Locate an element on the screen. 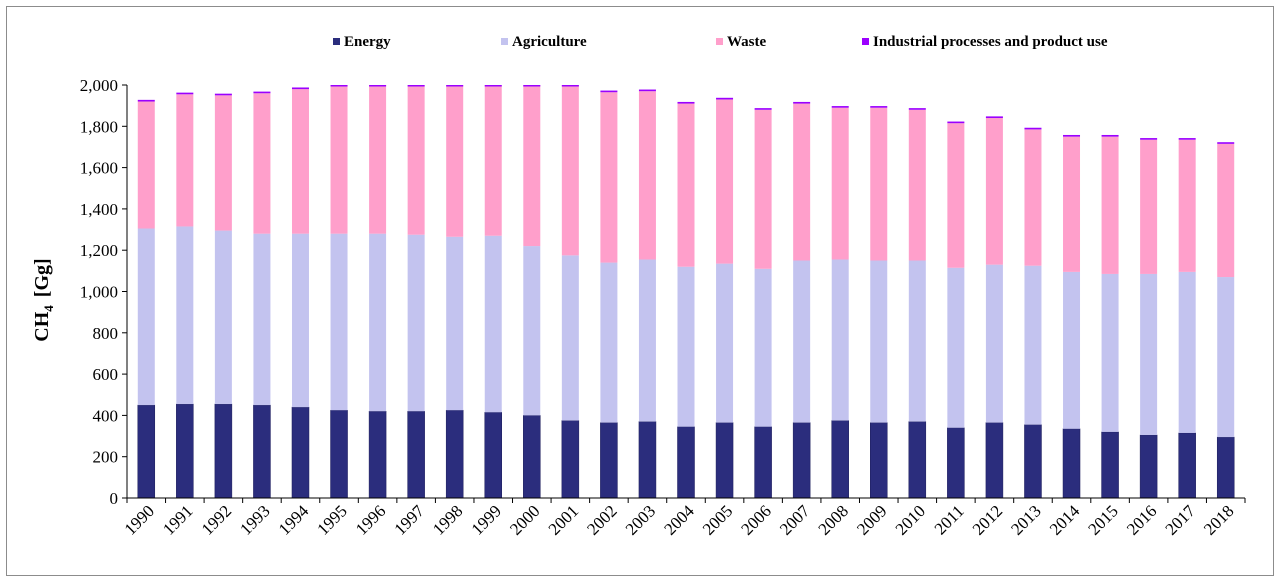  x-tick-label: 2015 is located at coordinates (1102, 519).